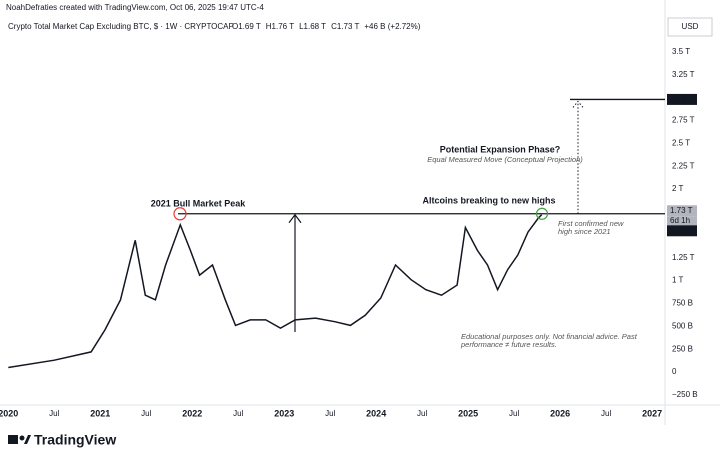 The width and height of the screenshot is (720, 461). Describe the element at coordinates (683, 257) in the screenshot. I see `y-tick-label: 1.25 T` at that location.